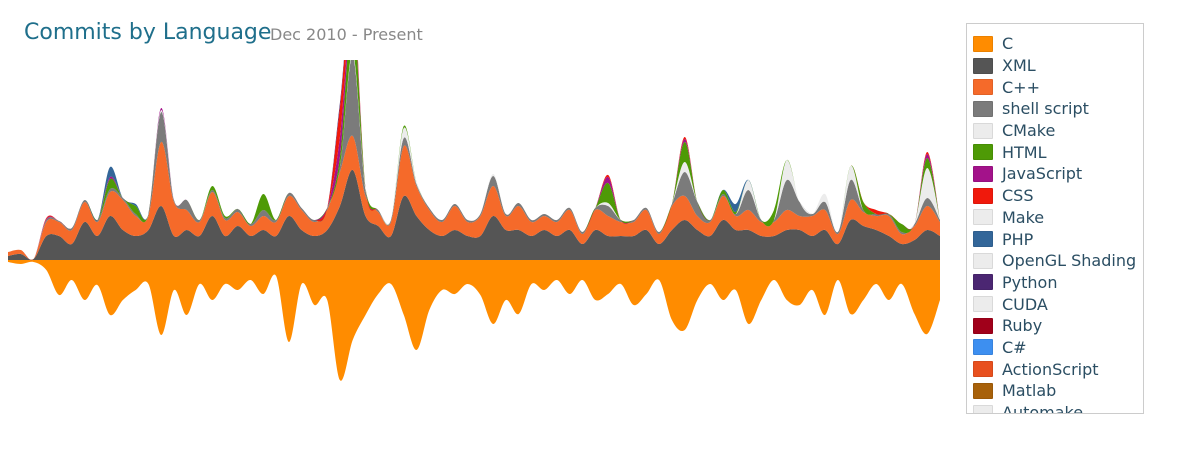 The width and height of the screenshot is (1178, 455). What do you see at coordinates (1058, 196) in the screenshot?
I see `legend-item: CSS` at bounding box center [1058, 196].